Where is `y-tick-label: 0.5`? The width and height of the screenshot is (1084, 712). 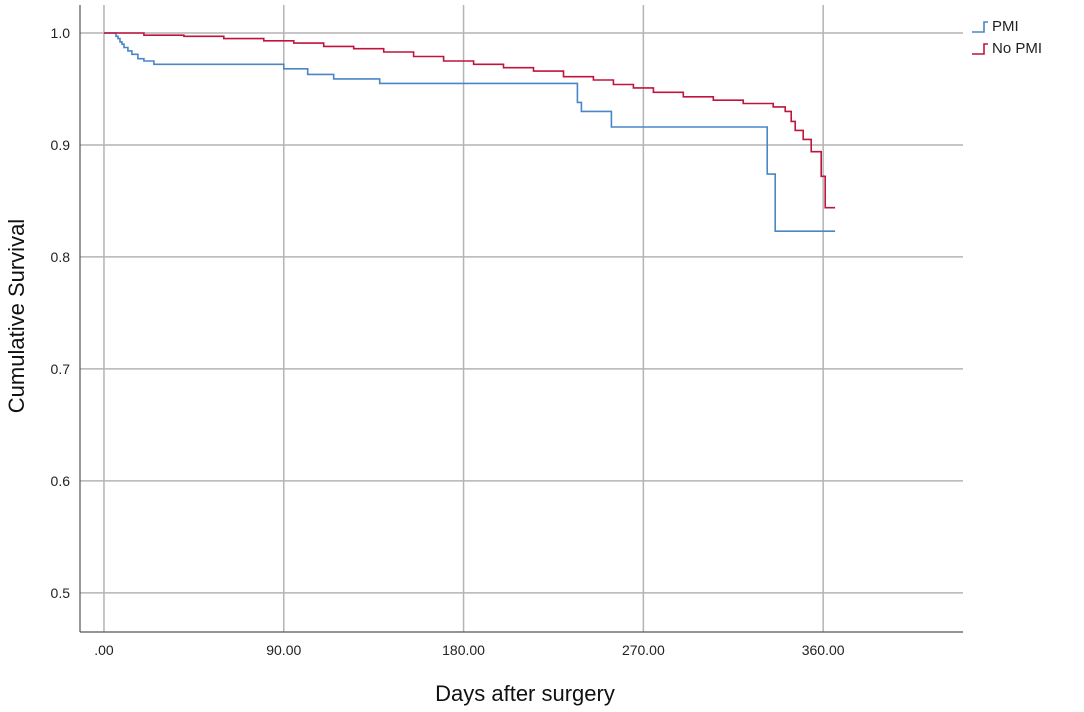 y-tick-label: 0.5 is located at coordinates (61, 593).